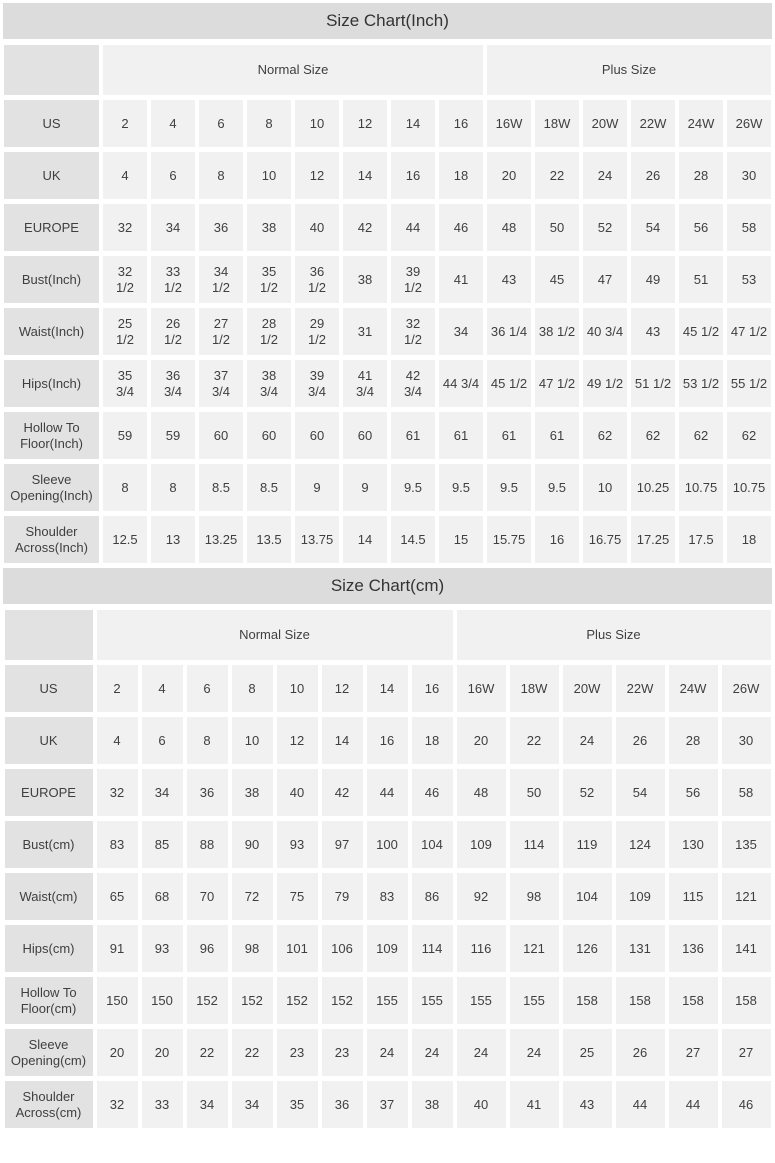 The image size is (775, 1163). Describe the element at coordinates (269, 383) in the screenshot. I see `size-value-cell: 38 3/4` at that location.